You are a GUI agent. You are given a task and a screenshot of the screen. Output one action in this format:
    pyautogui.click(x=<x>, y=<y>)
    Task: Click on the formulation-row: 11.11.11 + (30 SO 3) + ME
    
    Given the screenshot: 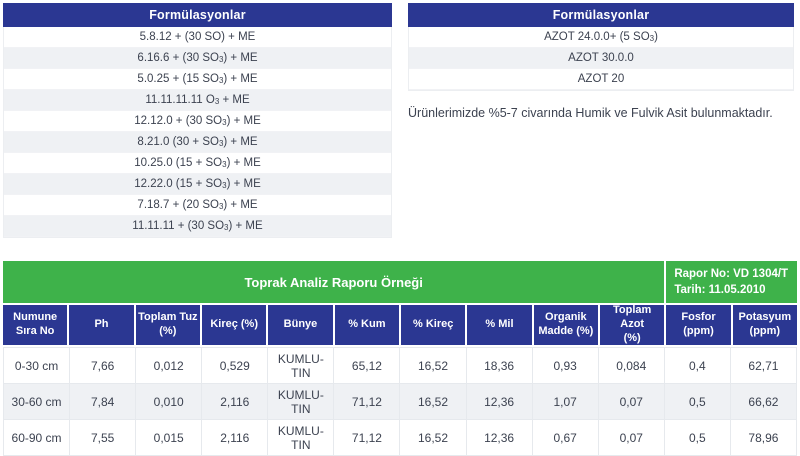 What is the action you would take?
    pyautogui.click(x=197, y=226)
    